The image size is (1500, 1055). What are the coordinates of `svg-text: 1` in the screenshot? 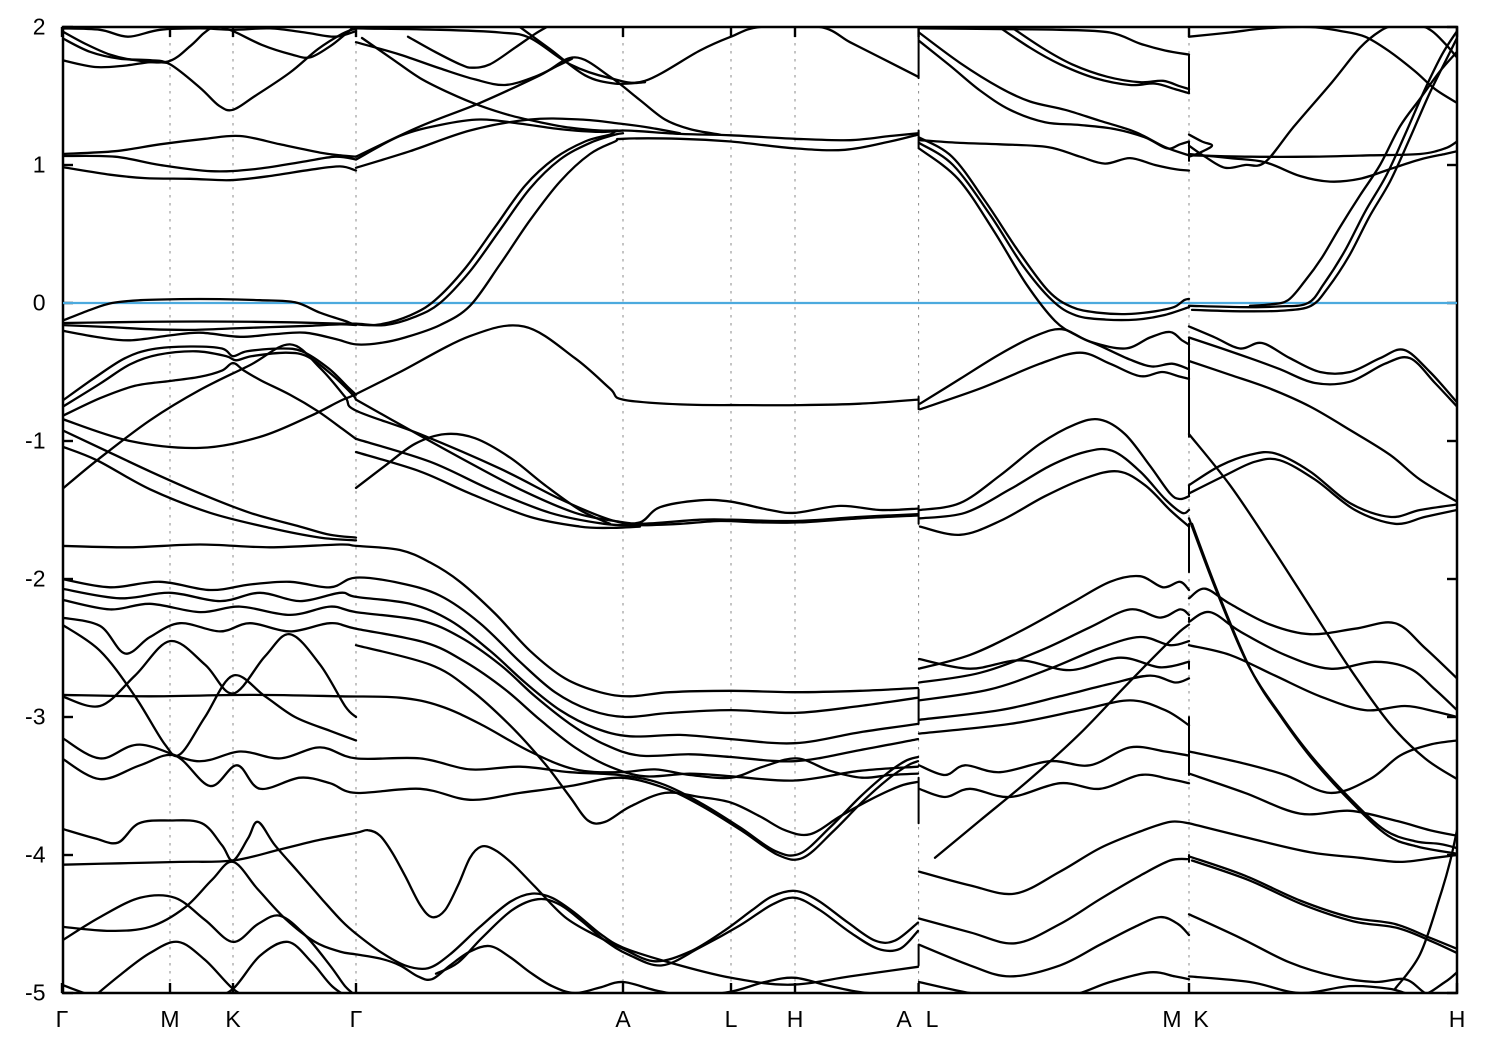 It's located at (39, 165).